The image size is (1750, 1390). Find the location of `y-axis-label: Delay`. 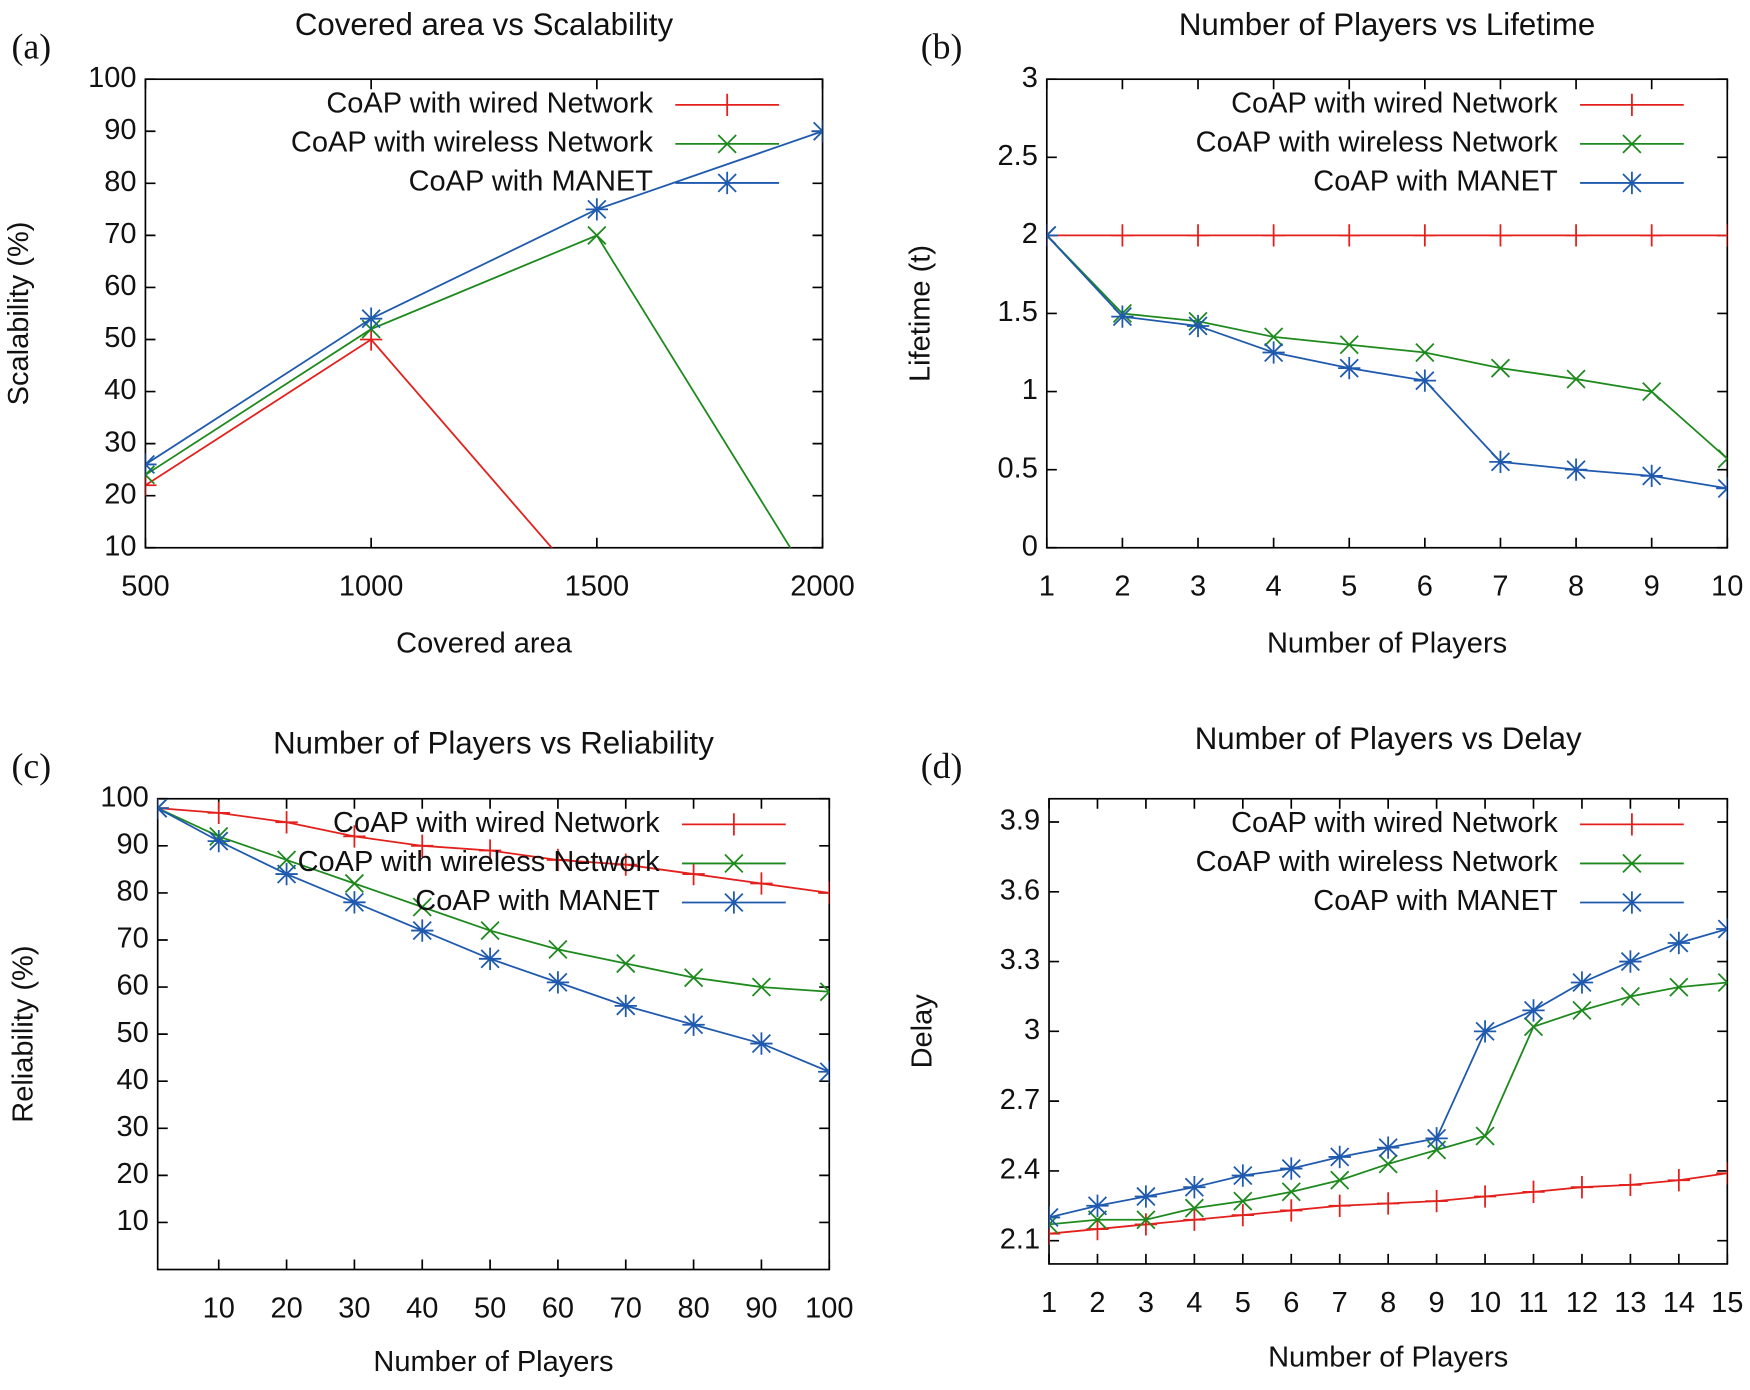

y-axis-label: Delay is located at coordinates (923, 1031).